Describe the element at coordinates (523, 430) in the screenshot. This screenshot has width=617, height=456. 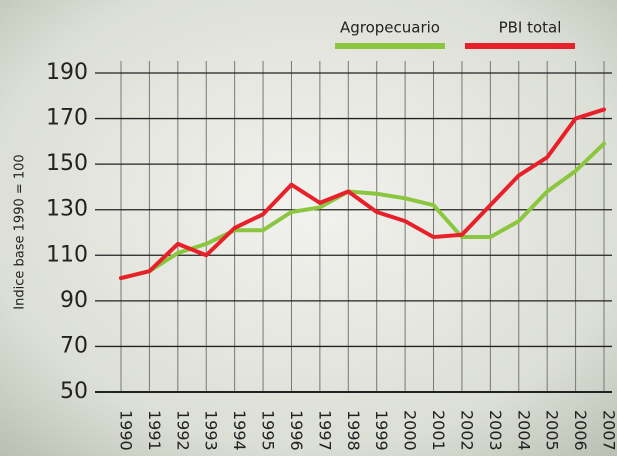
I see `x-tick-label: 2004` at that location.